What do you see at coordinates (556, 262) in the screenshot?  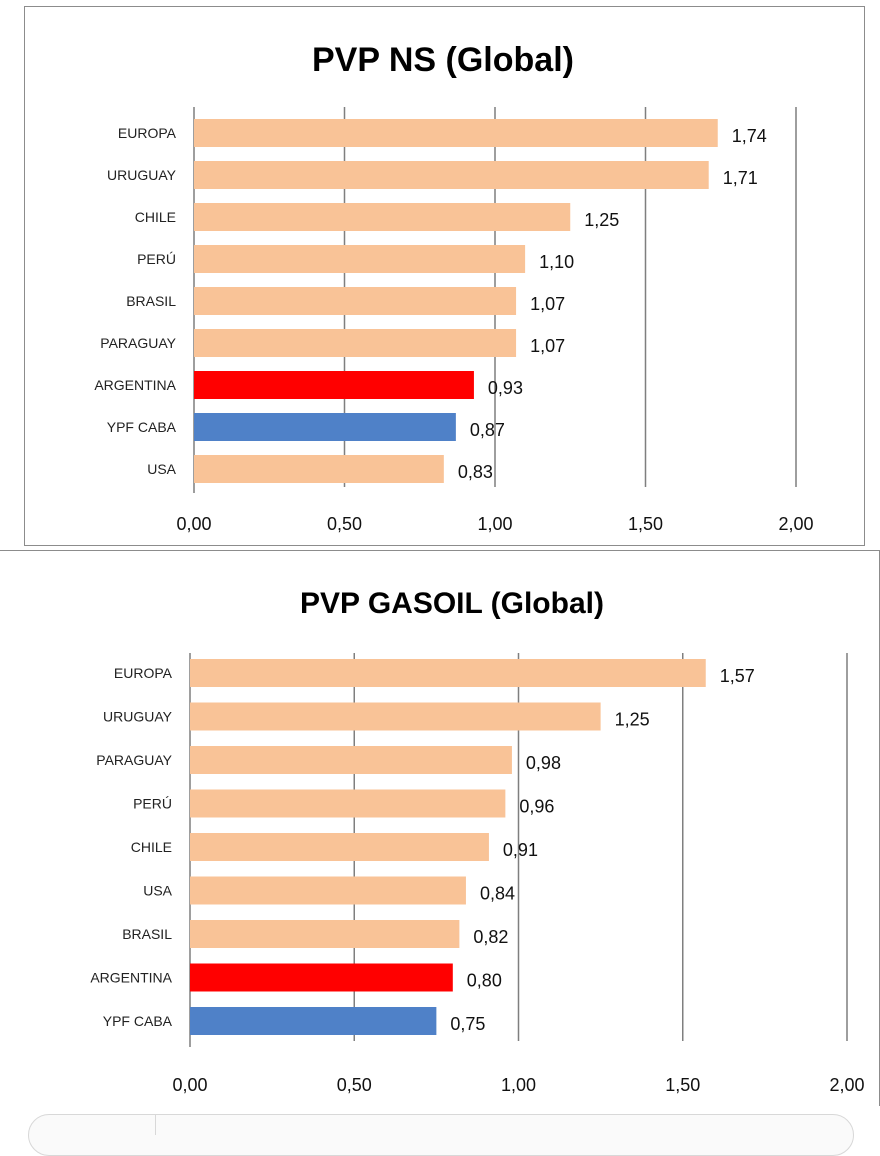 I see `data-label: 1,10` at bounding box center [556, 262].